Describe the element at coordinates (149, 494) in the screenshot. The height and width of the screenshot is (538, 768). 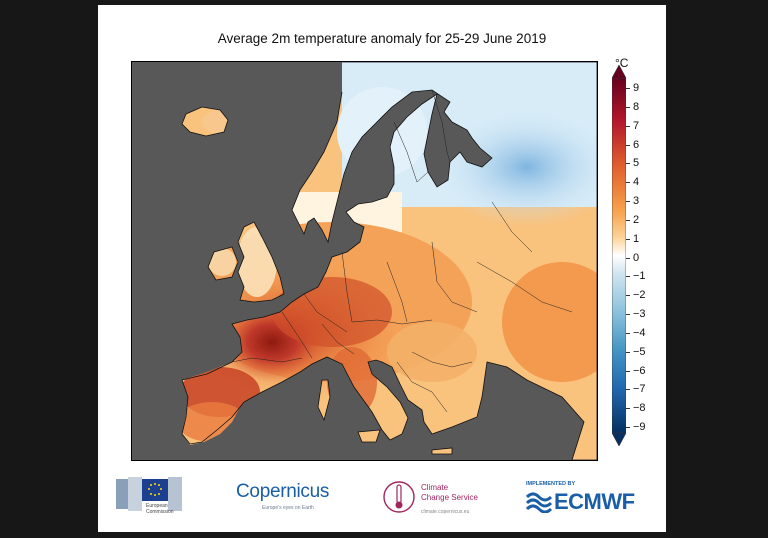
I see `eu-flag-icon` at that location.